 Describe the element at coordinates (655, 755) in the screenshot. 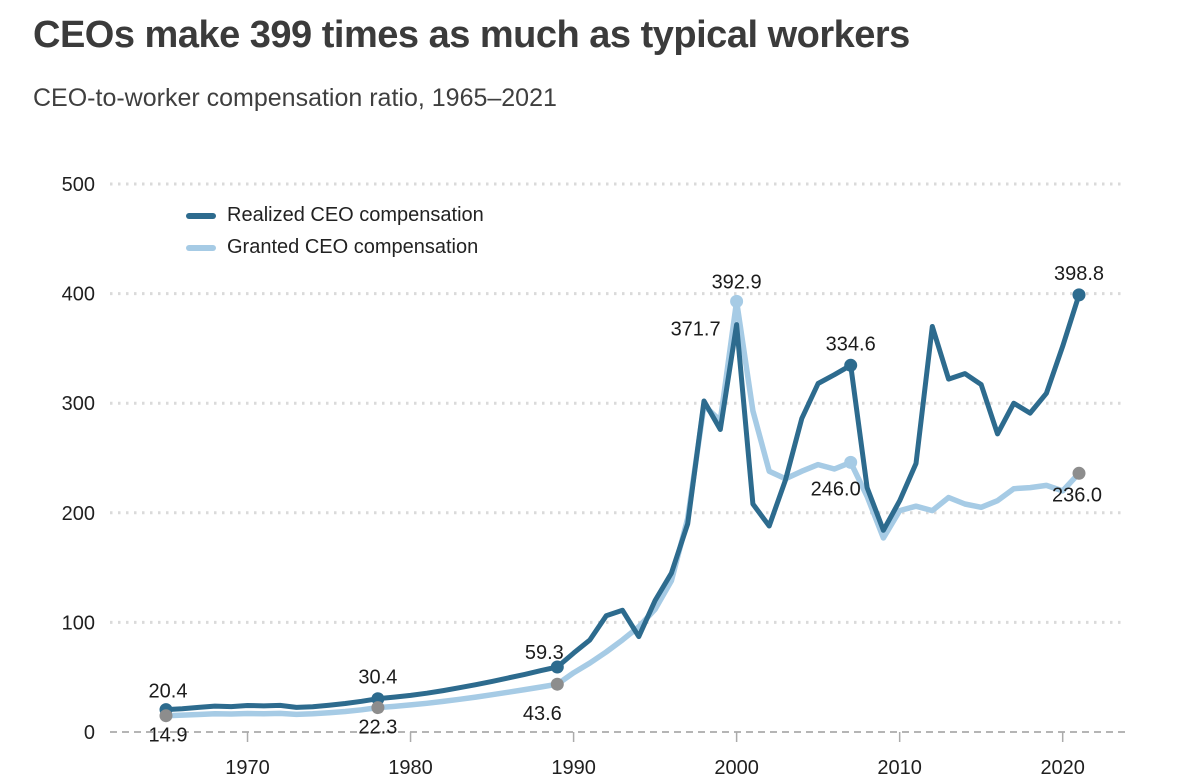

I see `x-axis-ticks-and-labels: 1970 1980 1990 2000 2010 2020` at that location.